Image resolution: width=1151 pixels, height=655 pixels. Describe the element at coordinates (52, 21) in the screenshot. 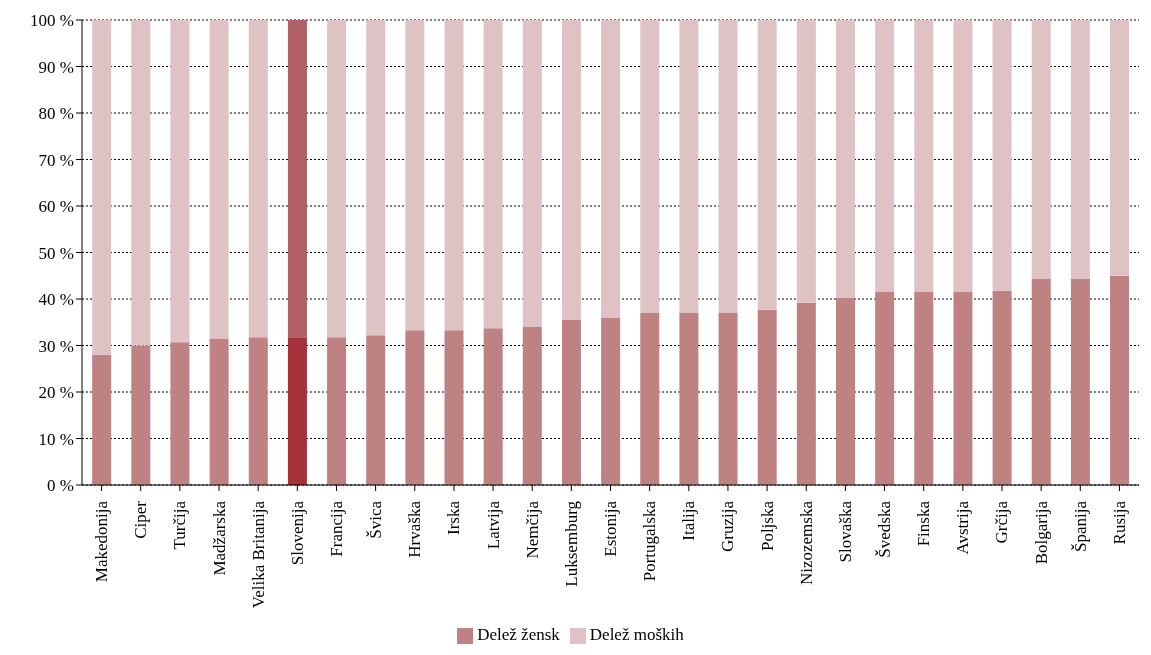

I see `y-tick-label: 100 %` at that location.